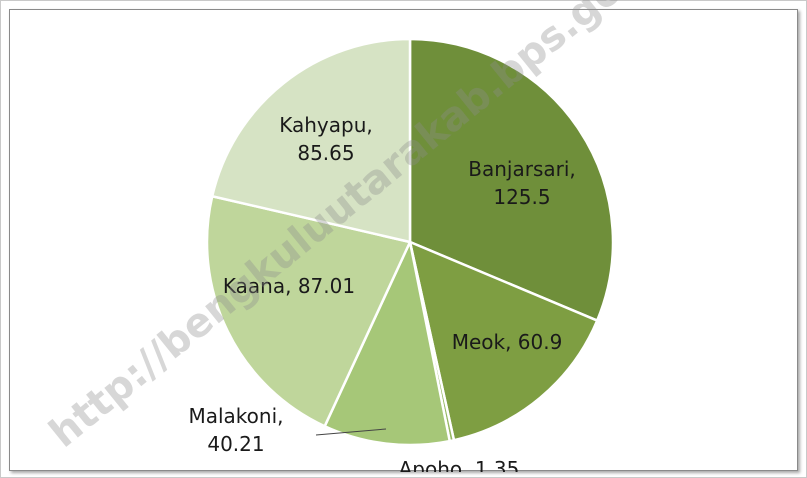 The width and height of the screenshot is (807, 478). I want to click on pie-slice-kahyapu, so click(311, 140).